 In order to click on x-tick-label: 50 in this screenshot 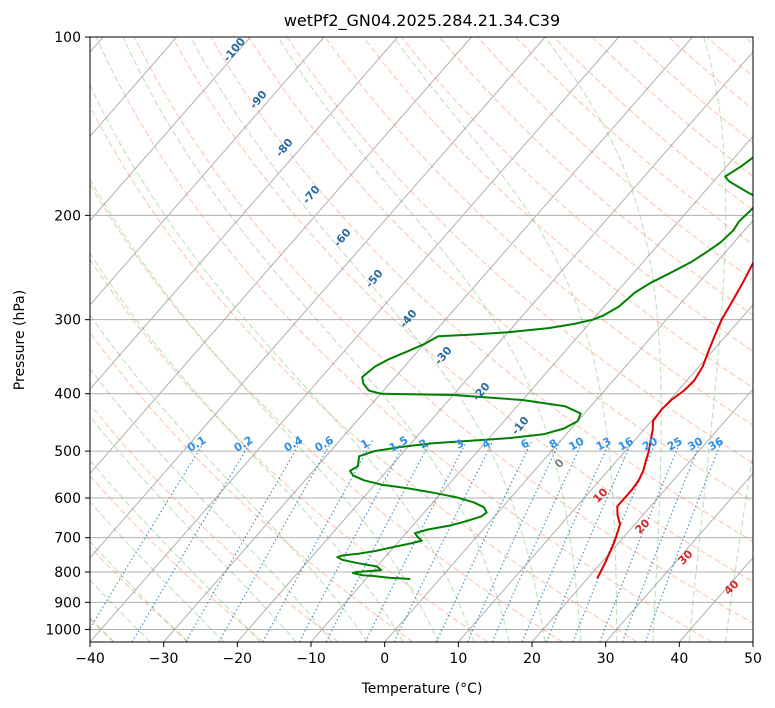, I will do `click(753, 659)`.